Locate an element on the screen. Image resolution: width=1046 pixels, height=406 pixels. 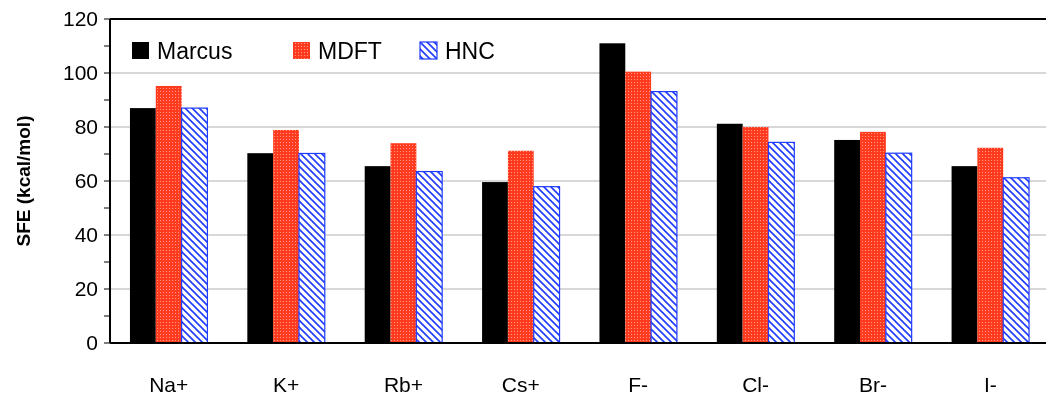
x-tick-label: I- is located at coordinates (990, 384).